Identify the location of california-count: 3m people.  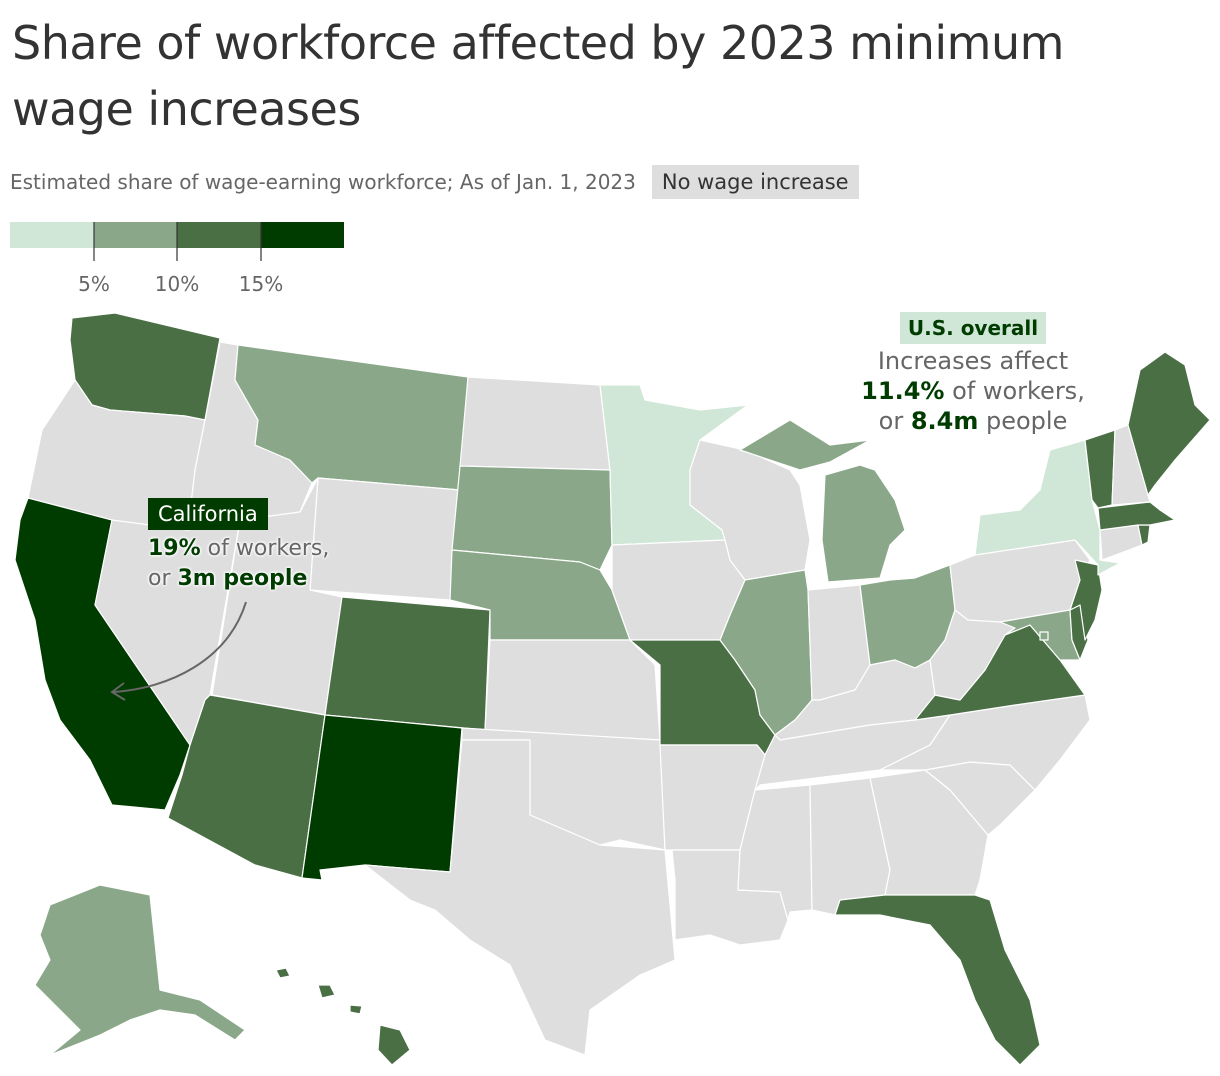
(242, 578).